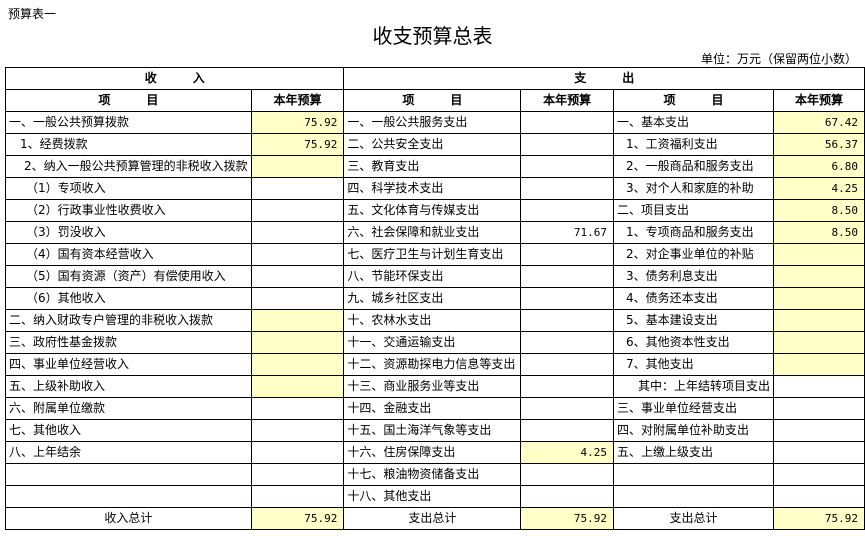 Image resolution: width=865 pixels, height=542 pixels. Describe the element at coordinates (694, 386) in the screenshot. I see `item-name: 其中：上年结转项目支出` at that location.